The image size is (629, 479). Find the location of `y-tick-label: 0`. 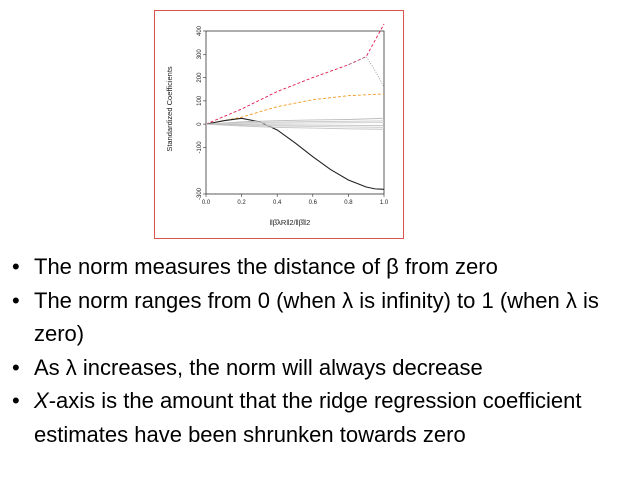

y-tick-label: 0 is located at coordinates (200, 124).